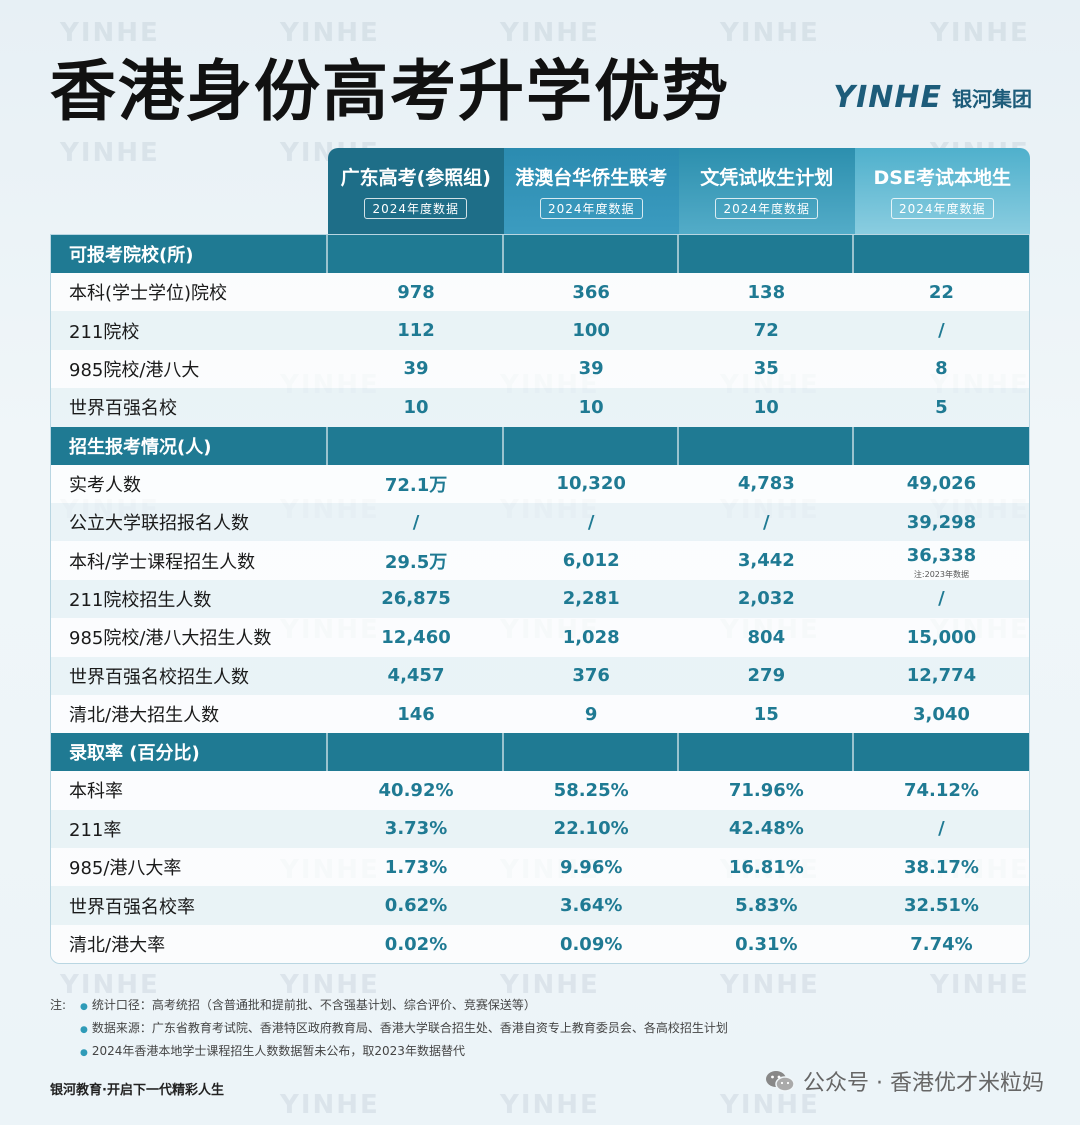  Describe the element at coordinates (766, 368) in the screenshot. I see `value-cell: 35` at that location.